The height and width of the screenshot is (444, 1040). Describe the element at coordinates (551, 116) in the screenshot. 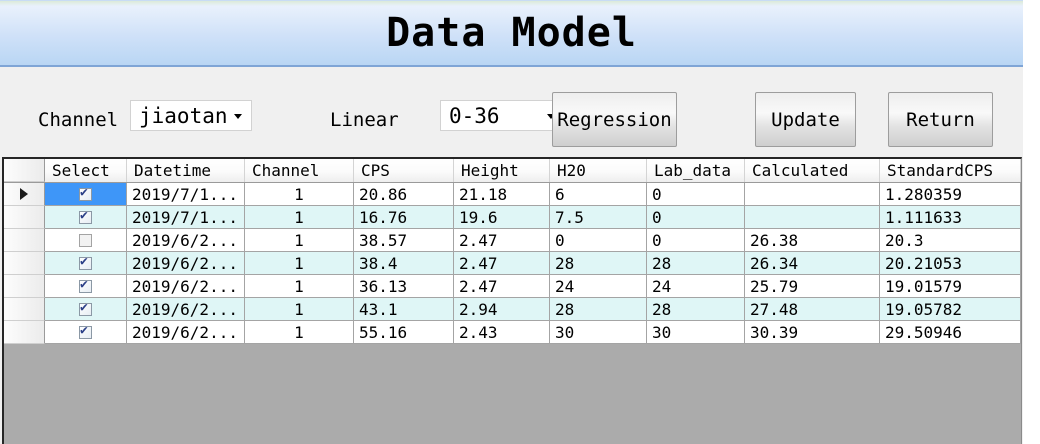

I see `chevron-down-icon` at that location.